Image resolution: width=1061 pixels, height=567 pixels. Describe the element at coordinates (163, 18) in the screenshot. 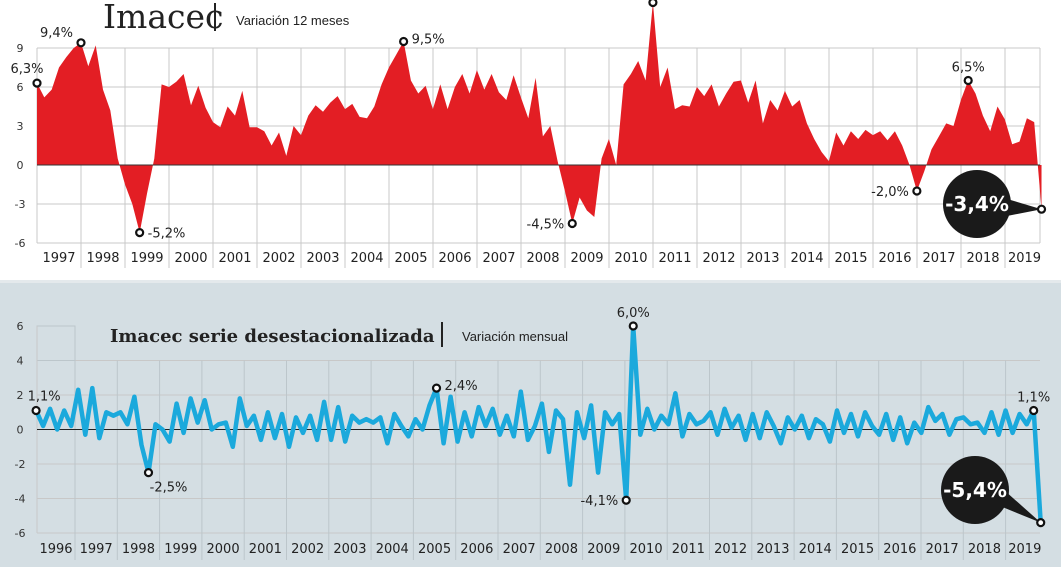

I see `chart1-title: Imacec` at that location.